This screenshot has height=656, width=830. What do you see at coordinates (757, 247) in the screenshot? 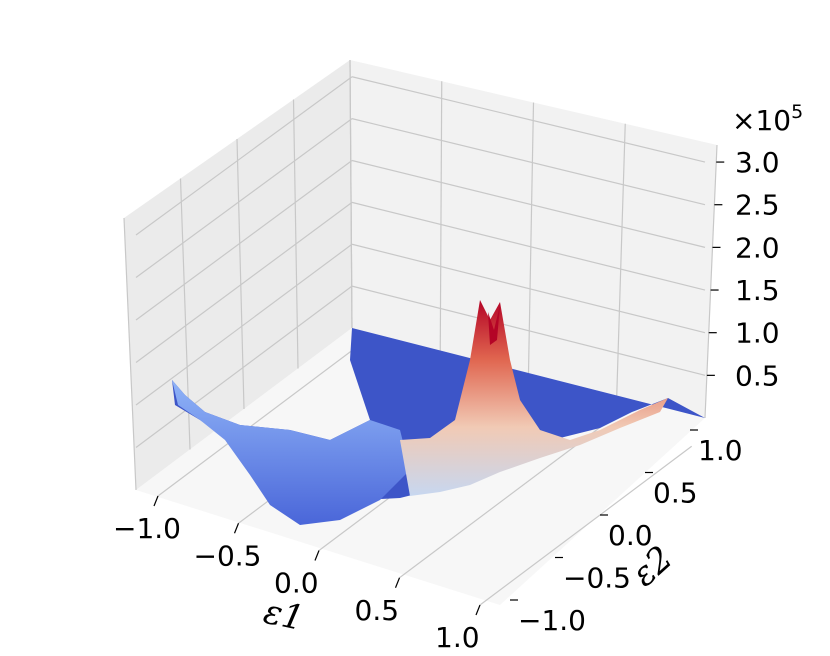
I see `z-tick-label: 2.0` at bounding box center [757, 247].